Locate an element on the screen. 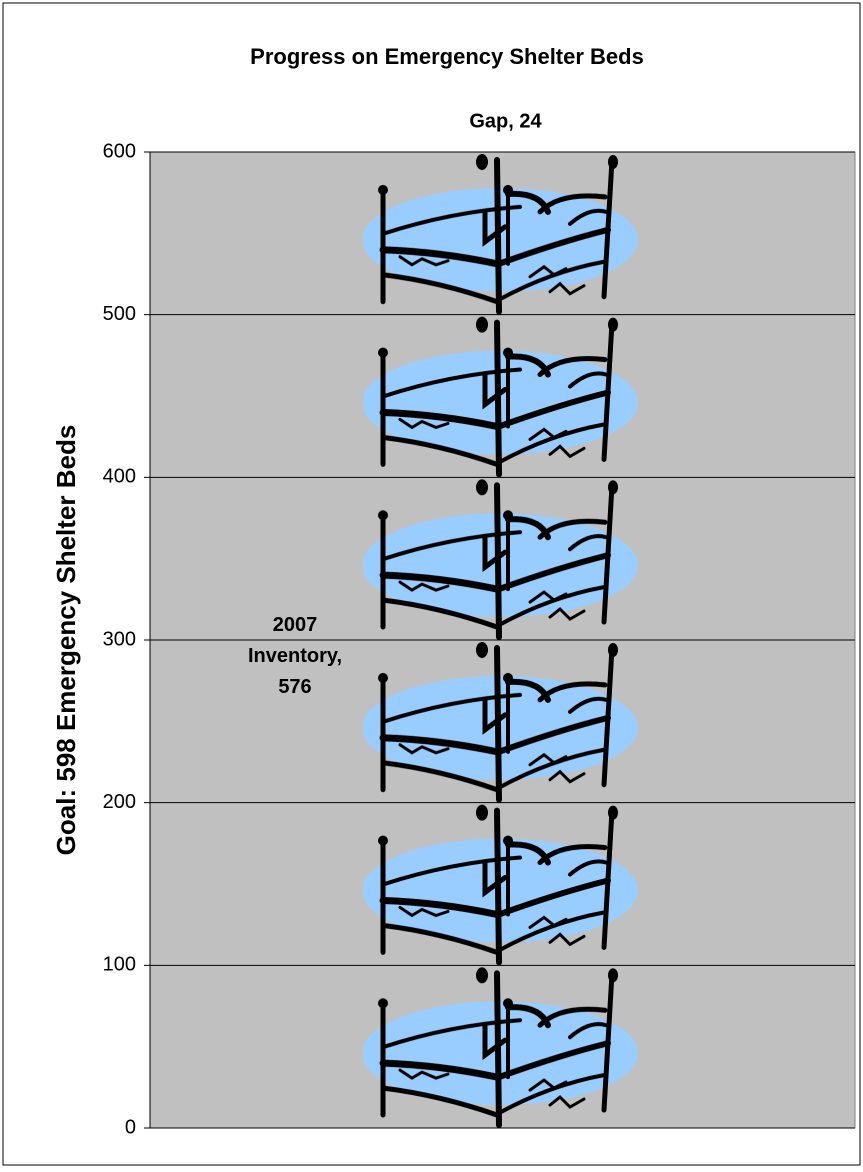 The width and height of the screenshot is (863, 1172). y-tick-label: 600 is located at coordinates (119, 151).